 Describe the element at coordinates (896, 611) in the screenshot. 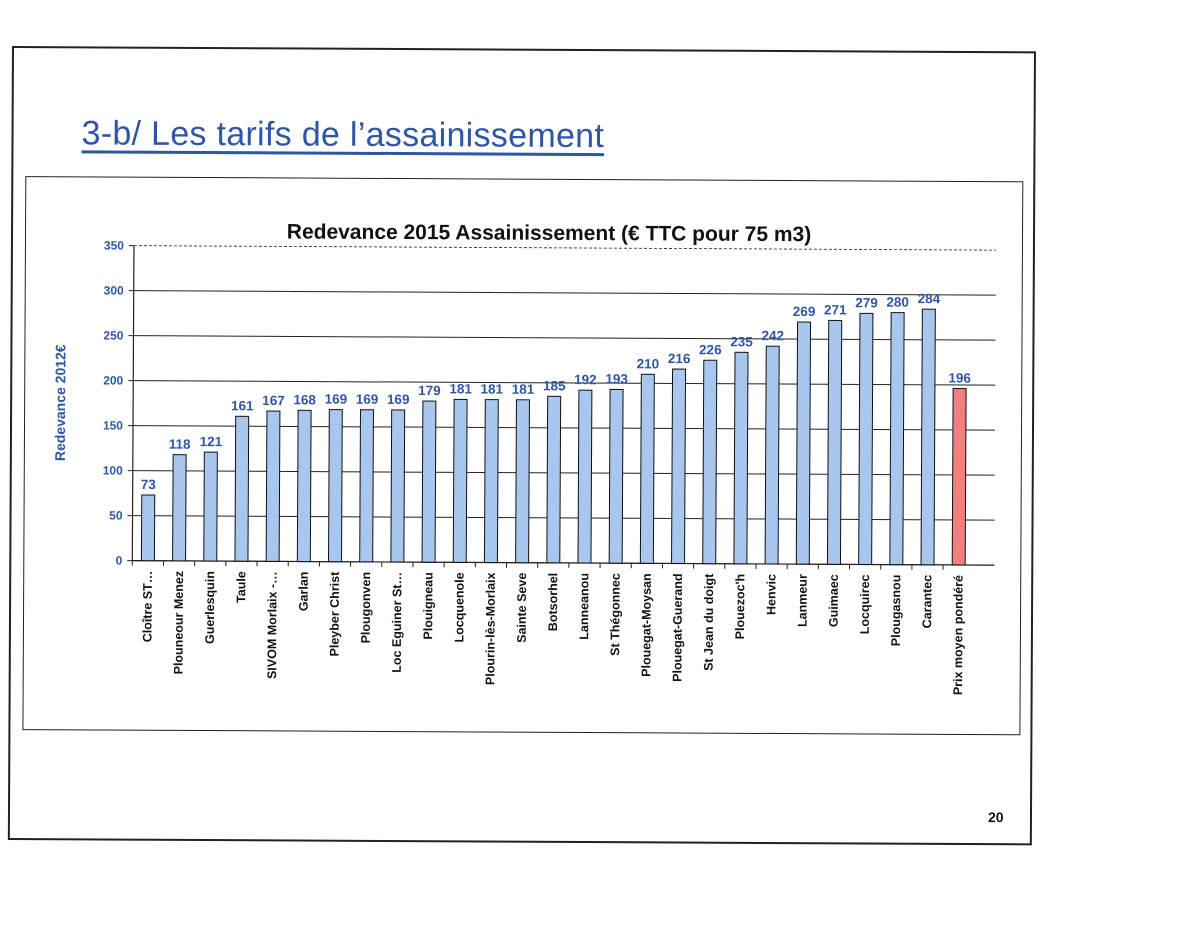

I see `category-label: Plougasnou` at that location.